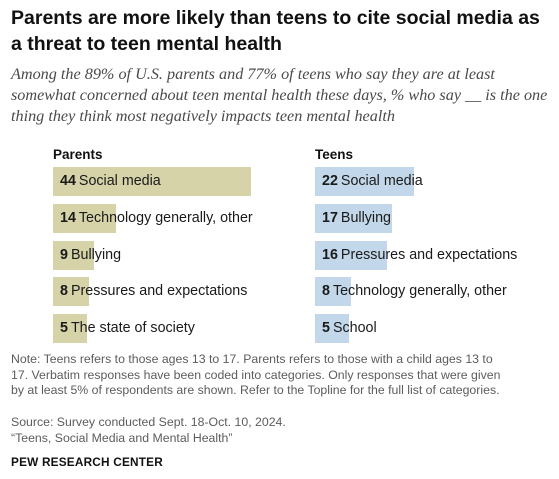 The width and height of the screenshot is (559, 479). I want to click on teens-bar-category: Social media, so click(381, 181).